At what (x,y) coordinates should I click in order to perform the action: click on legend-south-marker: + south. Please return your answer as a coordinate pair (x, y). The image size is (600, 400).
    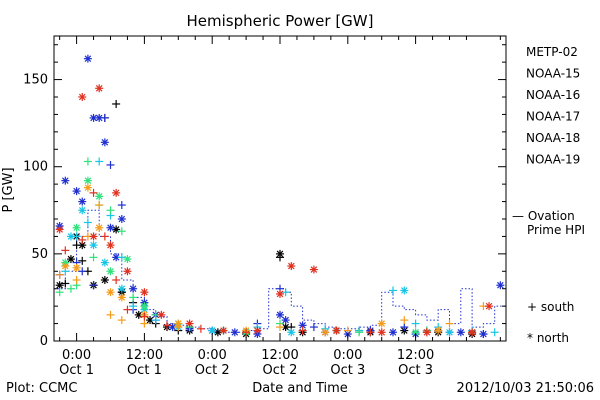
    Looking at the image, I should click on (550, 307).